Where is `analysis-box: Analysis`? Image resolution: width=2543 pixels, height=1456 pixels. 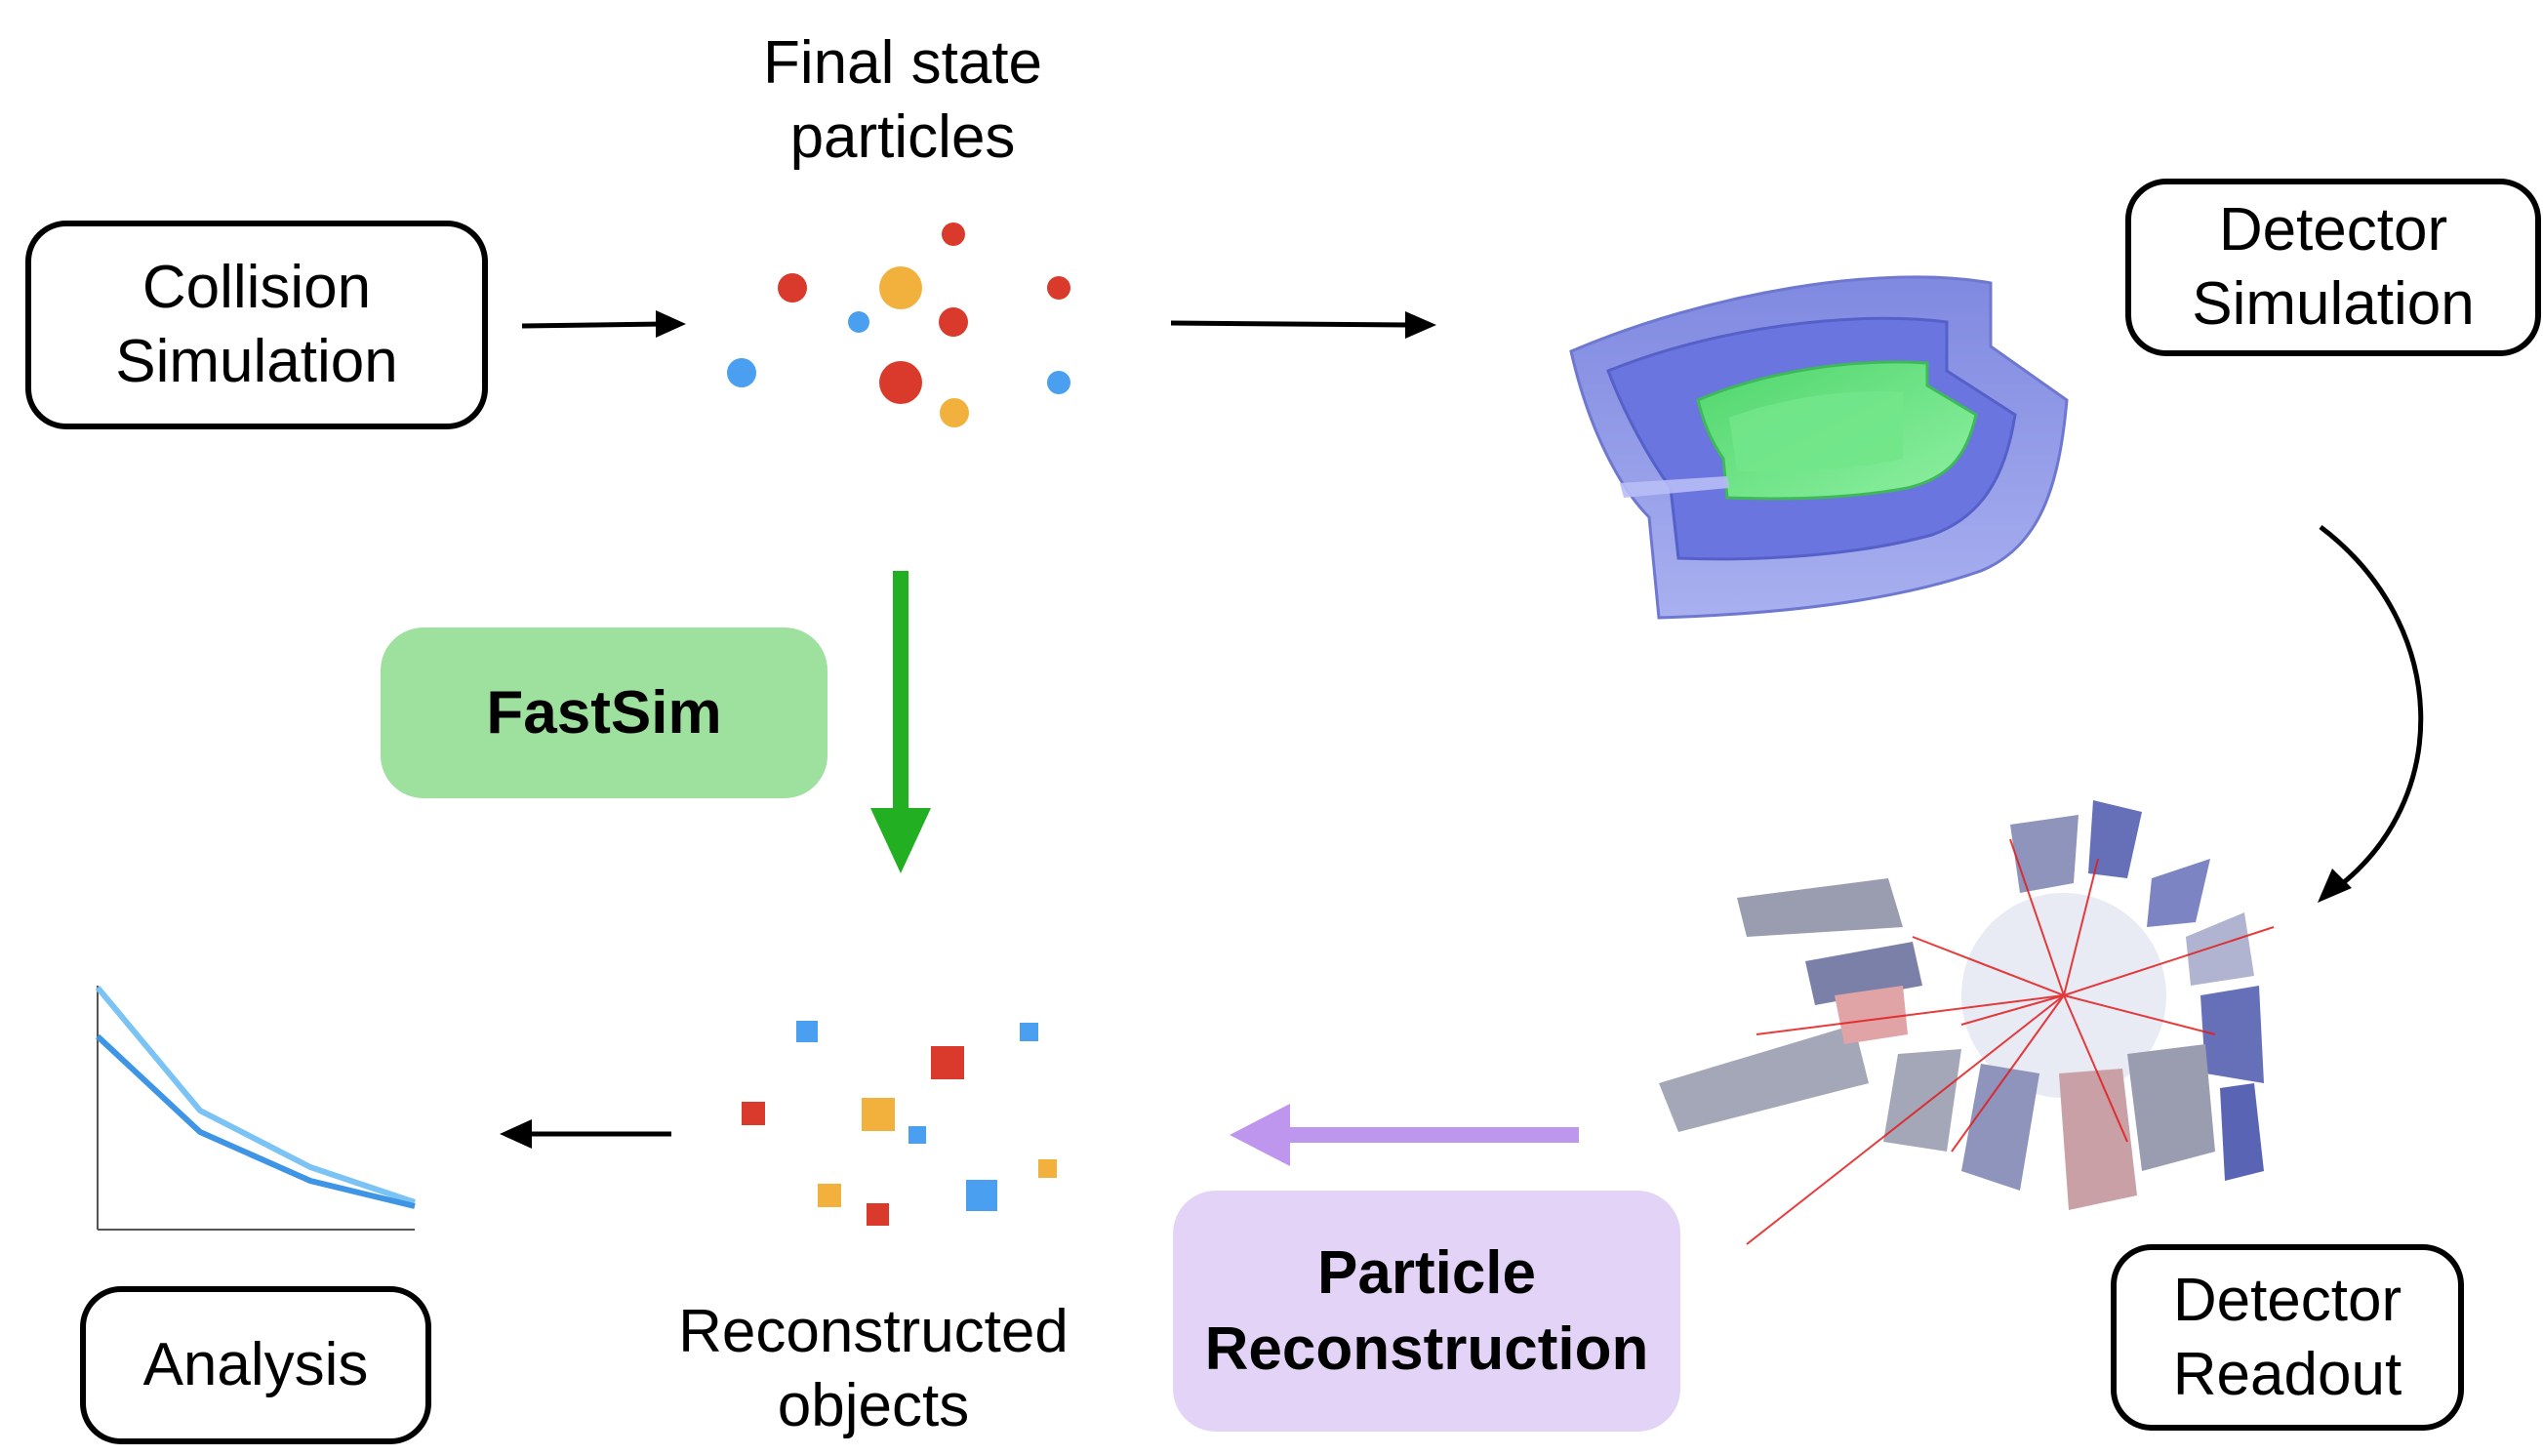 analysis-box: Analysis is located at coordinates (255, 1365).